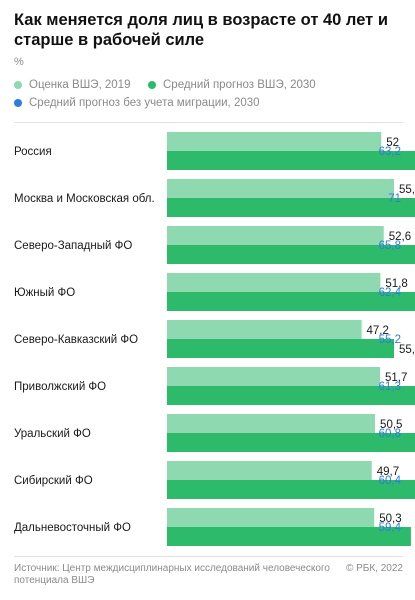 This screenshot has height=600, width=415. I want to click on bar-2019-value-label: 50,5, so click(391, 425).